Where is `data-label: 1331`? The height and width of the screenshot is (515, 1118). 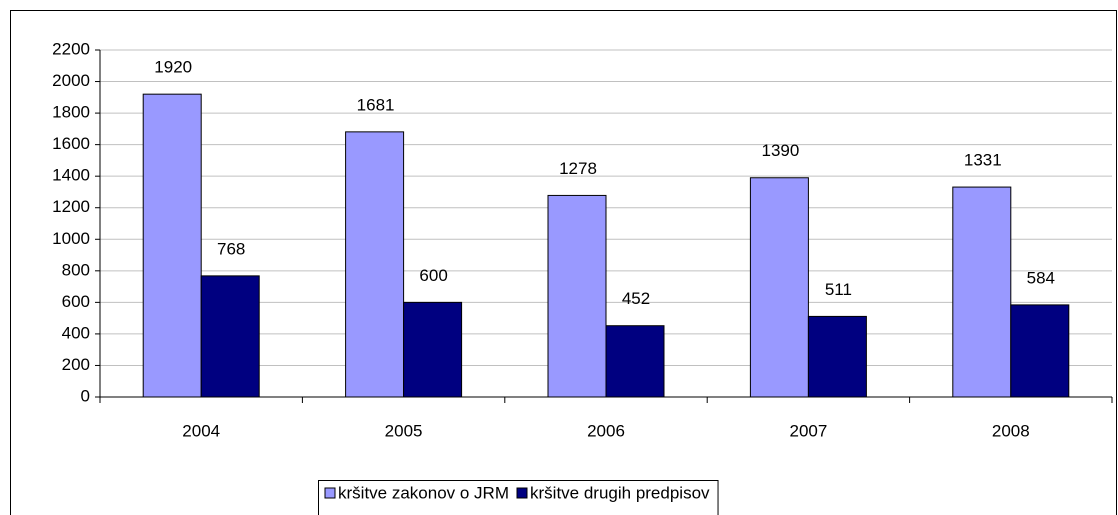
data-label: 1331 is located at coordinates (983, 160).